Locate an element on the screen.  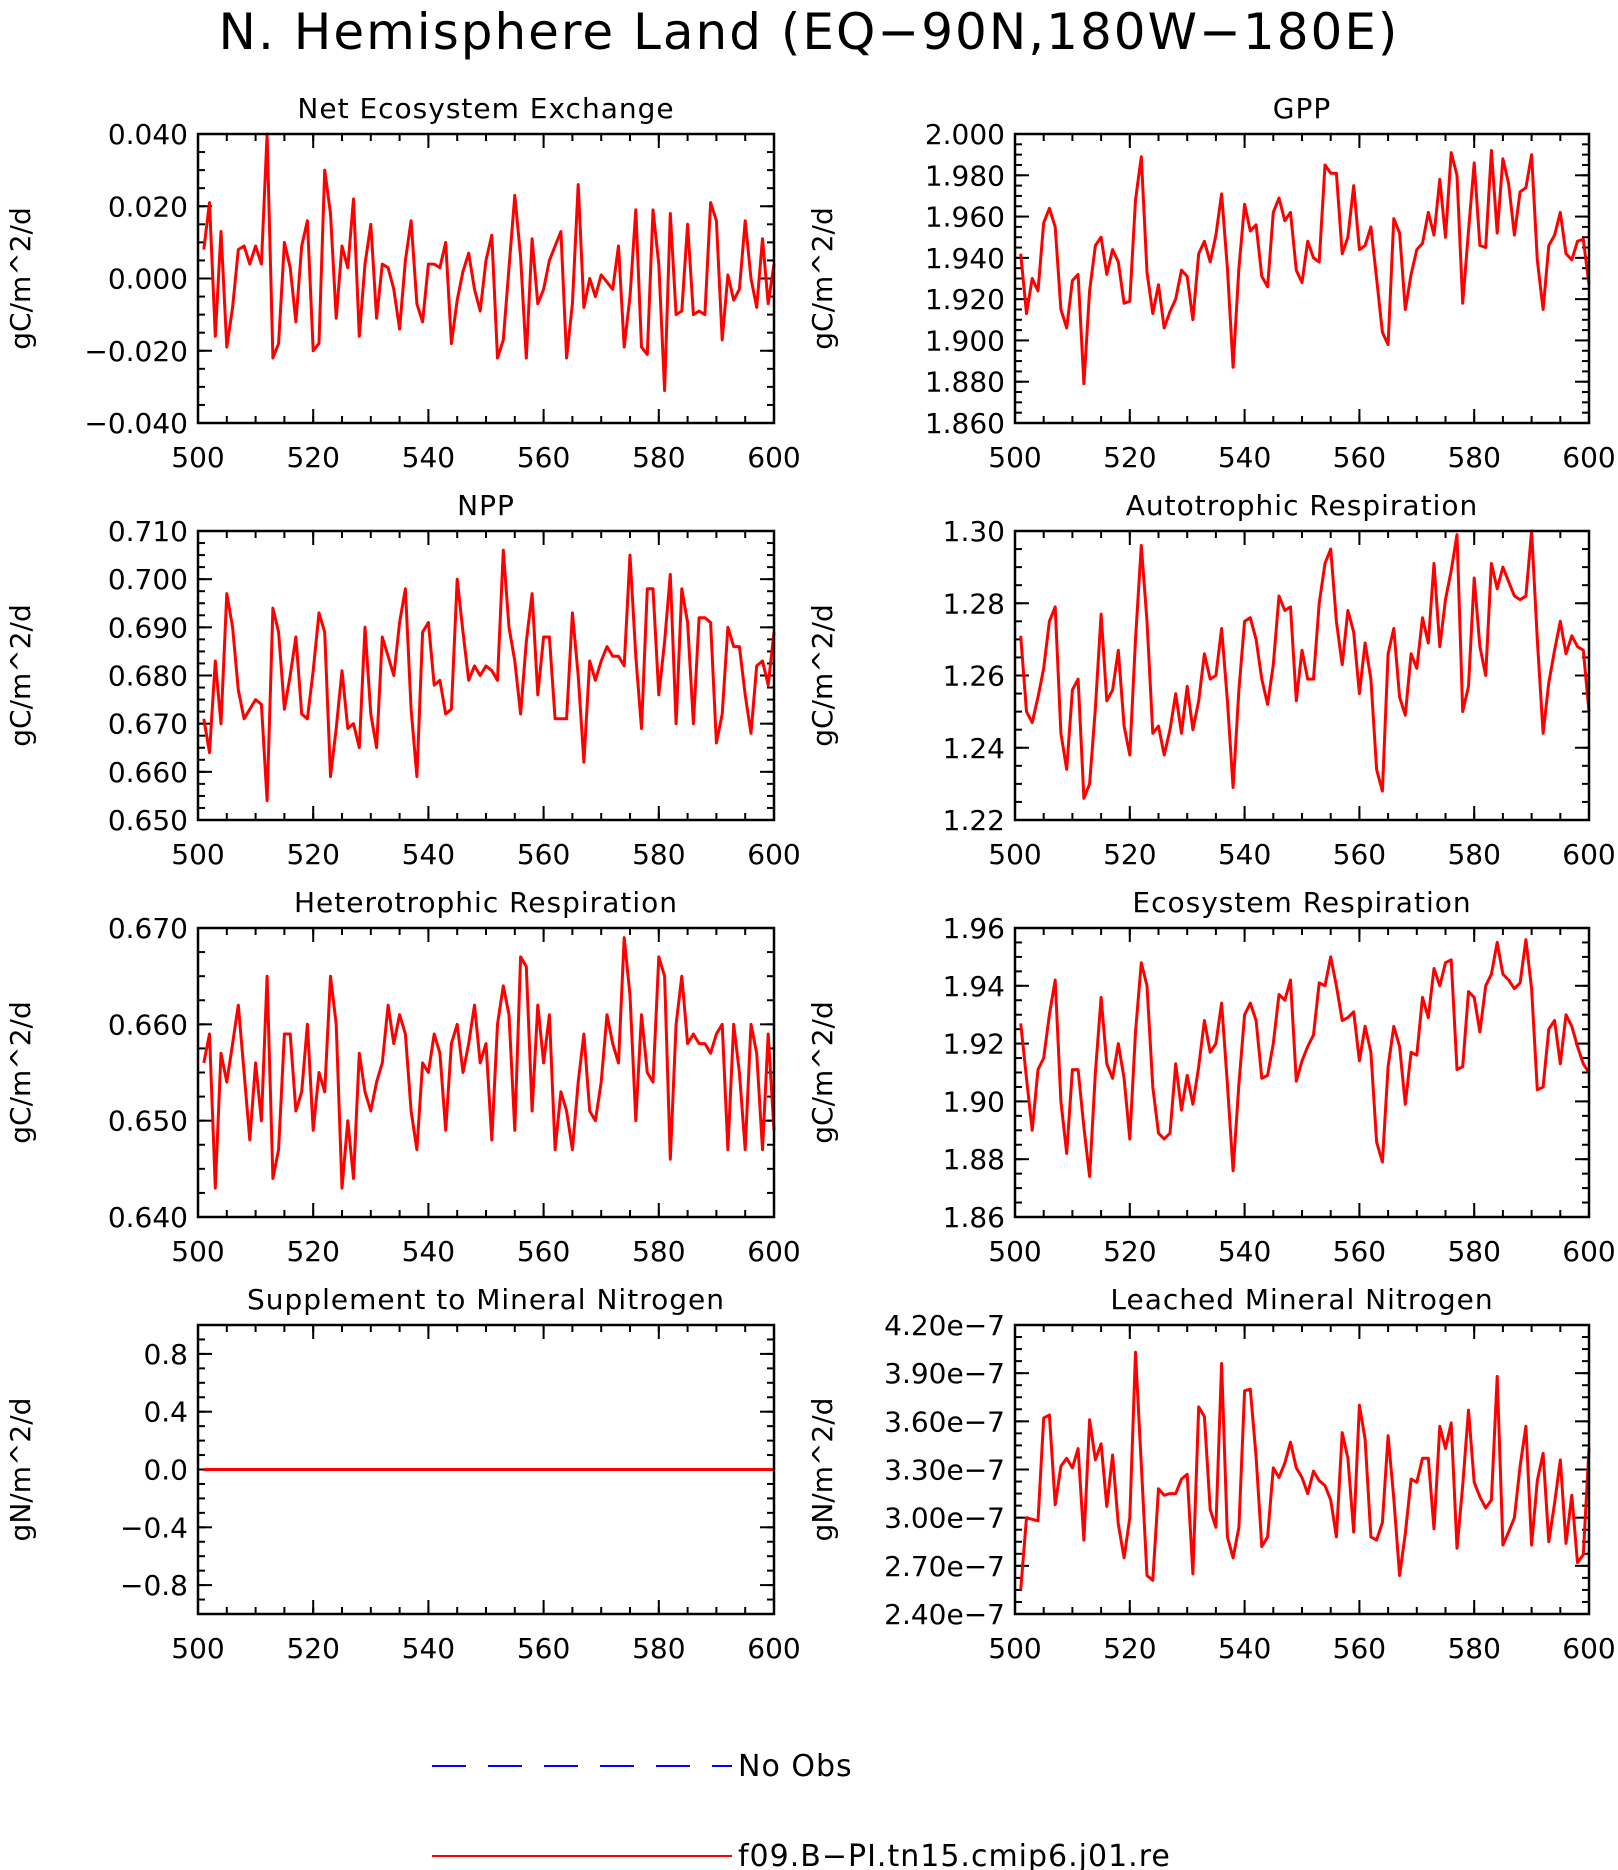
chart-title: Net Ecosystem Exchange is located at coordinates (485, 108).